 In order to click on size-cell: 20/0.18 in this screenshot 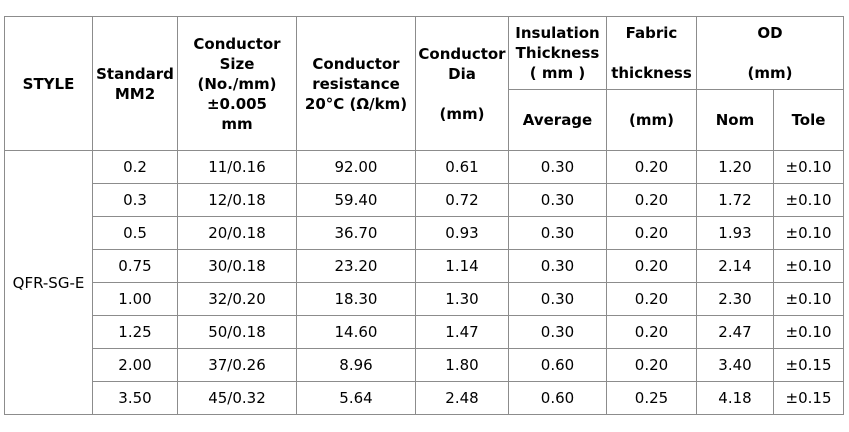, I will do `click(237, 233)`.